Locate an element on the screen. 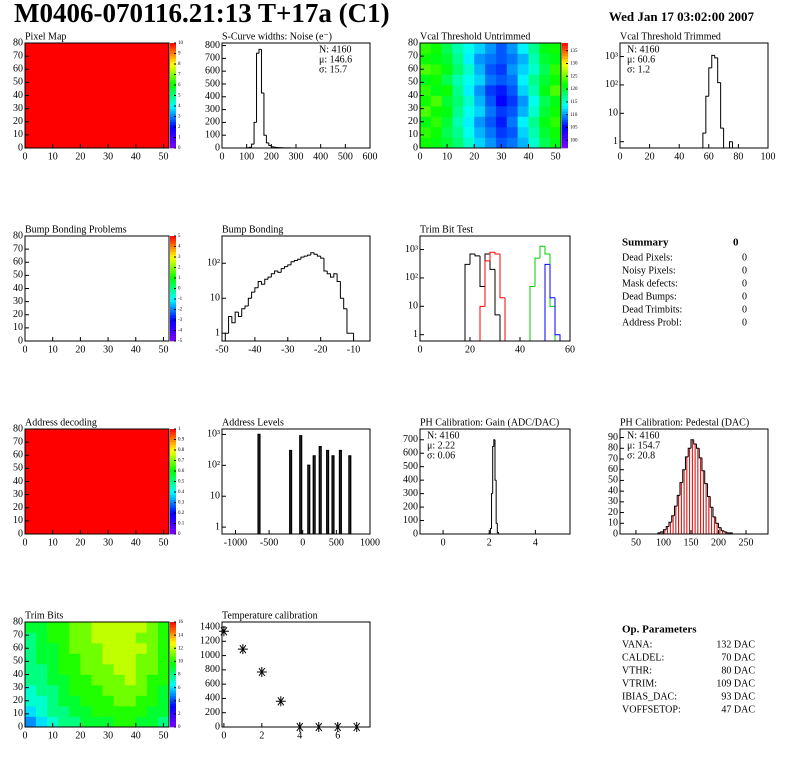 Image resolution: width=796 pixels, height=772 pixels. y-tick-label: 20 is located at coordinates (18, 121).